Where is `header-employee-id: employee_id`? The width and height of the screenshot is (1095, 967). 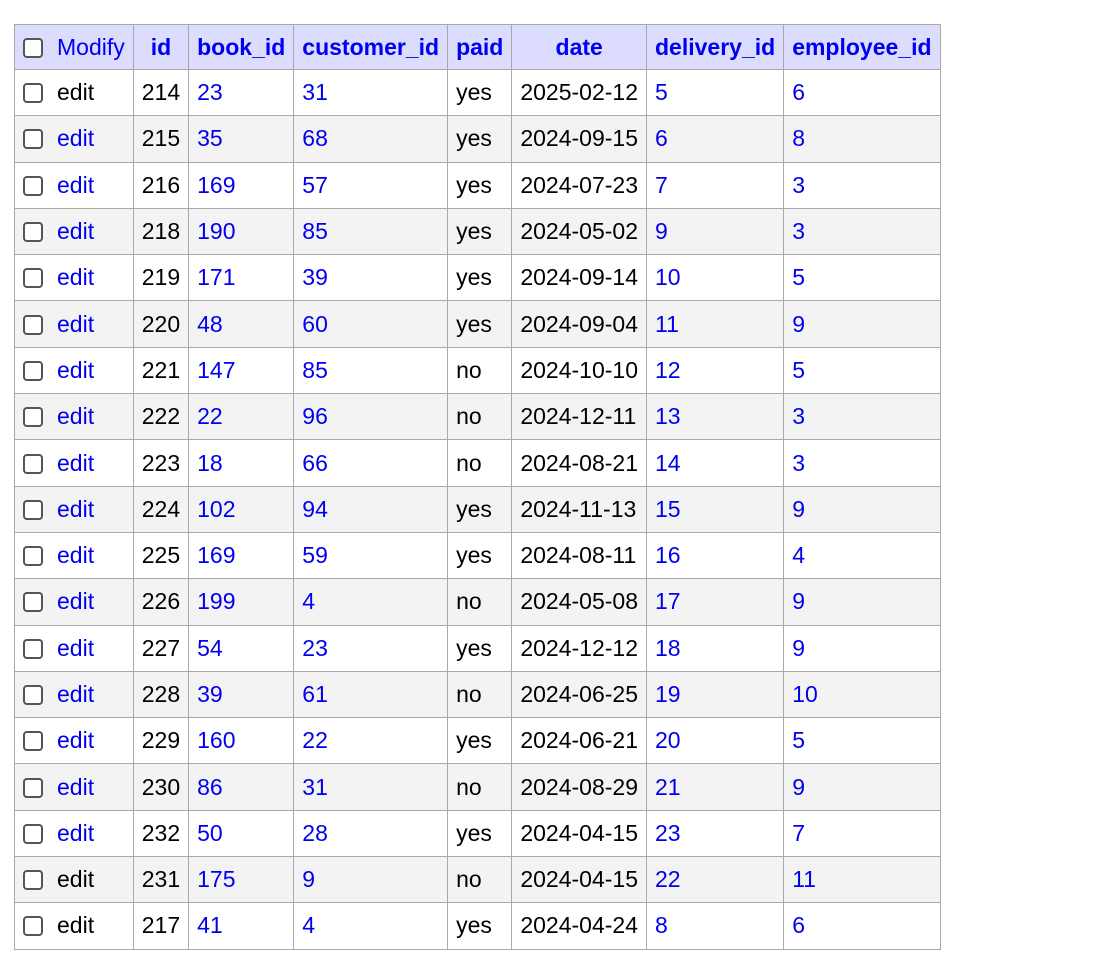
header-employee-id: employee_id is located at coordinates (862, 47).